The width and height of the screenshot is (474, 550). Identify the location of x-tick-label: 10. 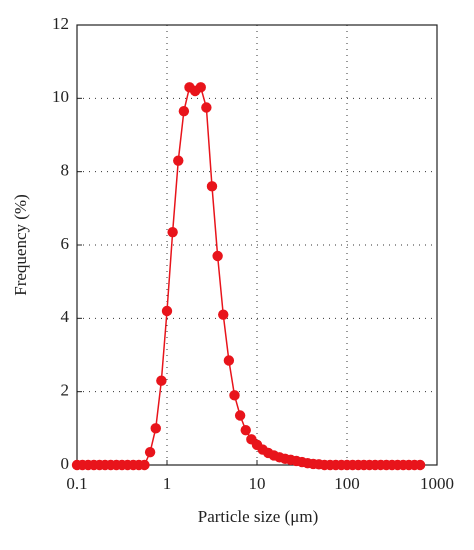
(257, 483).